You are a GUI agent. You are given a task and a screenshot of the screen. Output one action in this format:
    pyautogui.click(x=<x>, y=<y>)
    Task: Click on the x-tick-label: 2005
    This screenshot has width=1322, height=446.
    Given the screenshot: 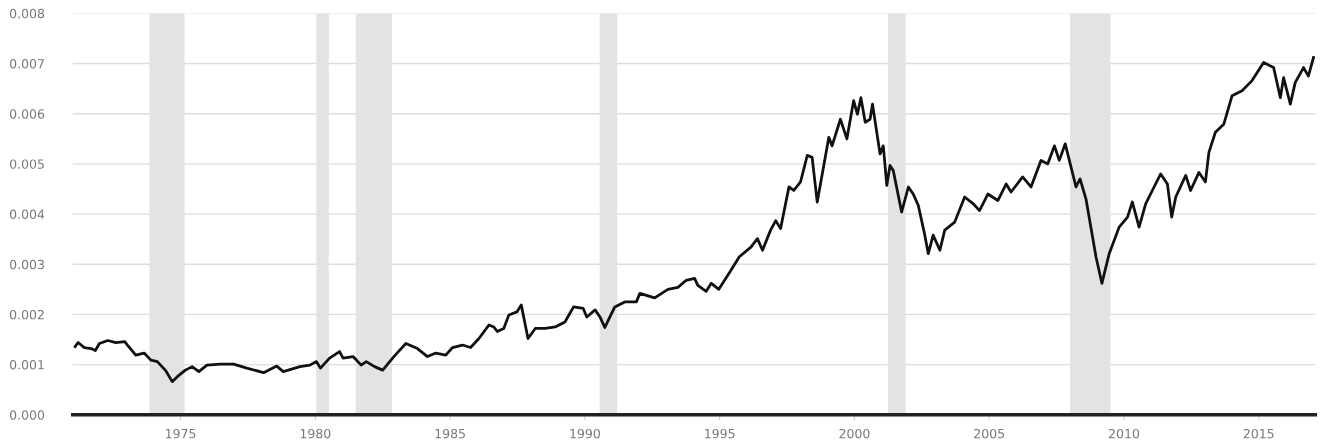 What is the action you would take?
    pyautogui.click(x=989, y=433)
    